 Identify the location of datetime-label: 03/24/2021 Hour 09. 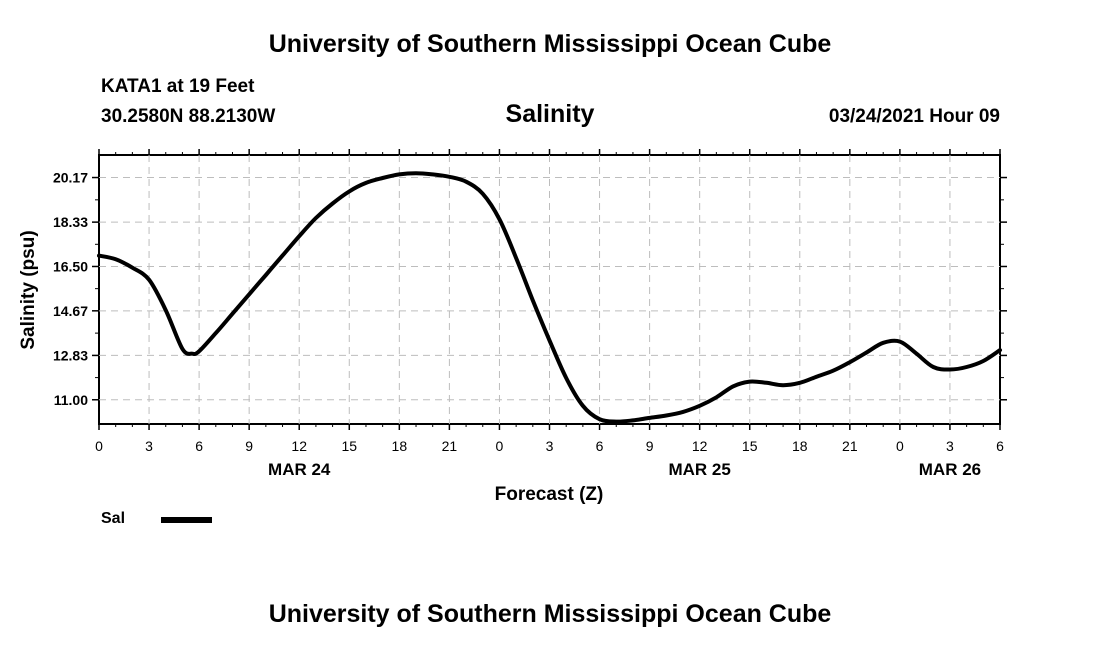
(914, 116).